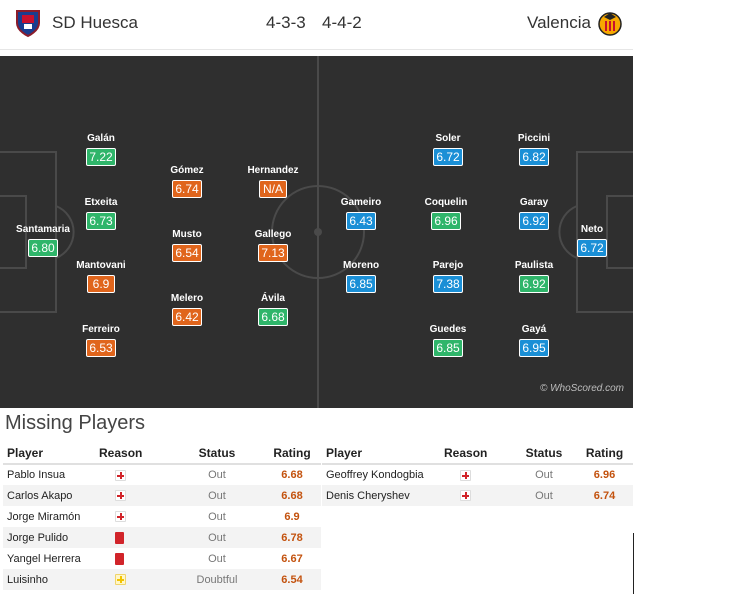  What do you see at coordinates (36, 475) in the screenshot?
I see `missing-player-name: Pablo Insua` at bounding box center [36, 475].